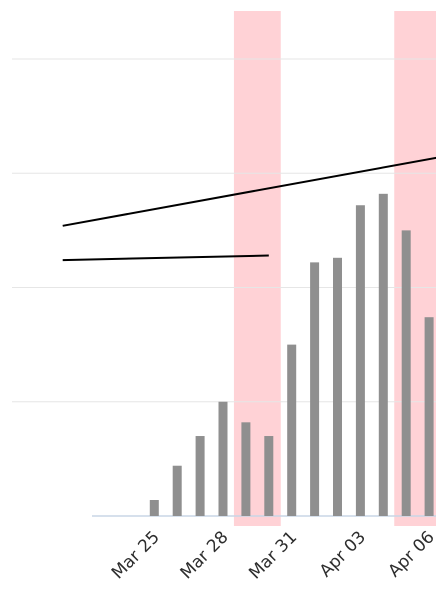  I want to click on x-tick-labels: Mar 25 Mar 28 Mar 31 Apr 03 Apr 06, so click(272, 555).